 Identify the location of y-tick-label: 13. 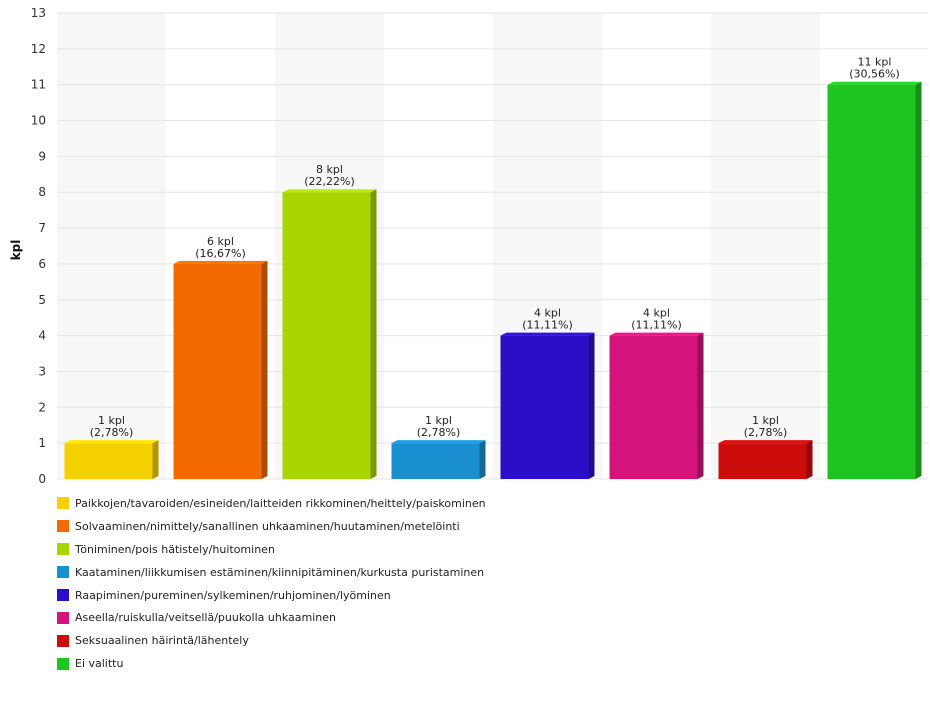
(38, 13).